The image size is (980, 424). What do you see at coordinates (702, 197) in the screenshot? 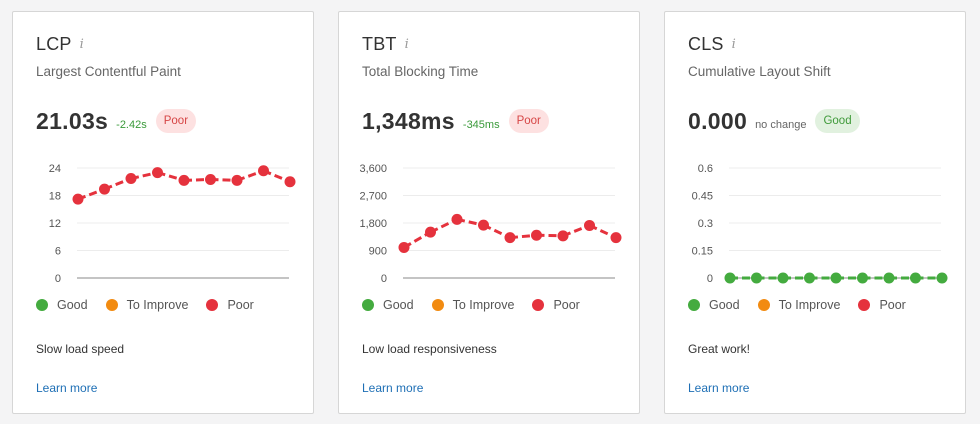
I see `y-tick-label: 0.45` at bounding box center [702, 197].